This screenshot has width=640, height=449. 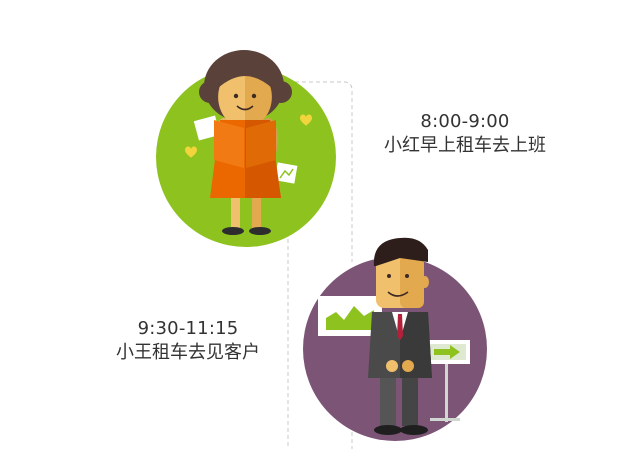 I want to click on timeline-event-2: 9:30-11:15 小王租车去见客户, so click(x=188, y=340).